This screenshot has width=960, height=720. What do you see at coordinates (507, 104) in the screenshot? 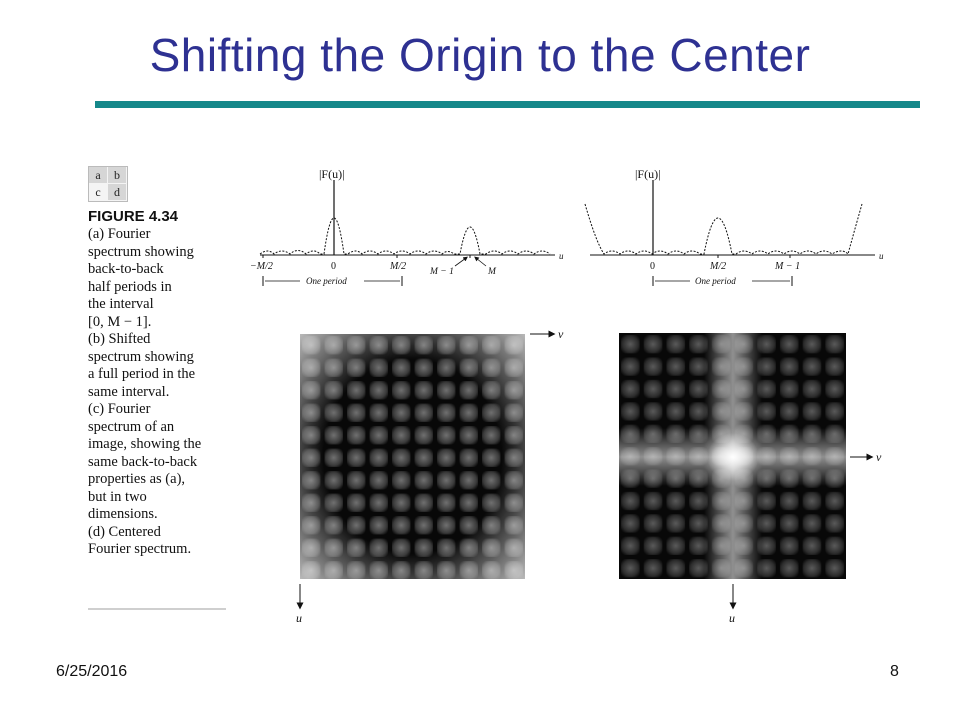
I see `title-divider` at bounding box center [507, 104].